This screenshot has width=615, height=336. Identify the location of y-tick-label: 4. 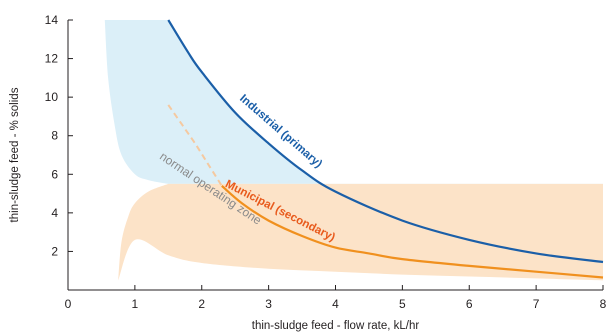
(54, 213).